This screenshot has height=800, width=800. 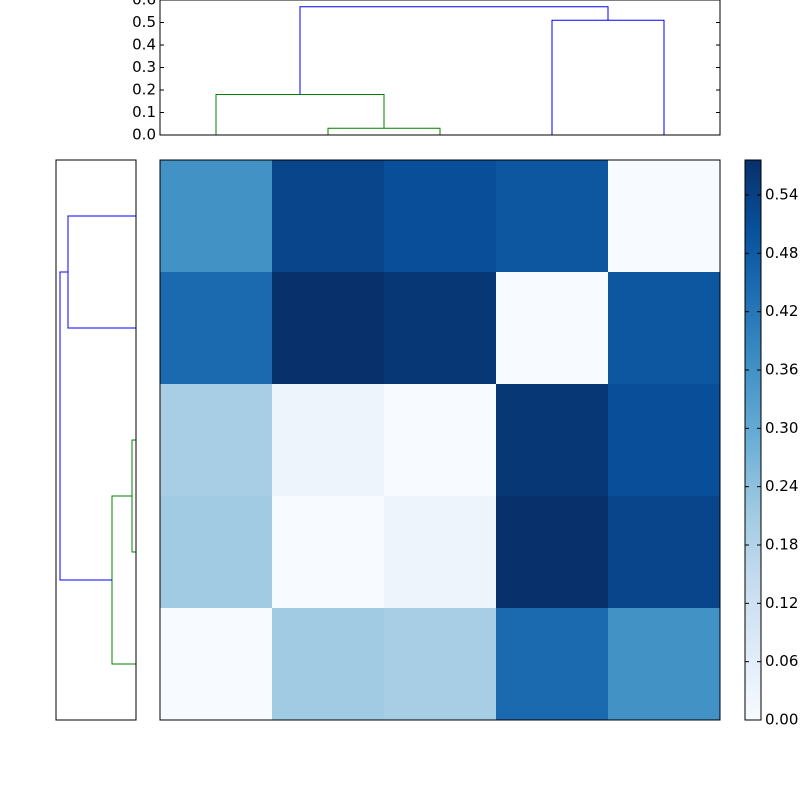 I want to click on y-tick-label: 0.5, so click(x=144, y=22).